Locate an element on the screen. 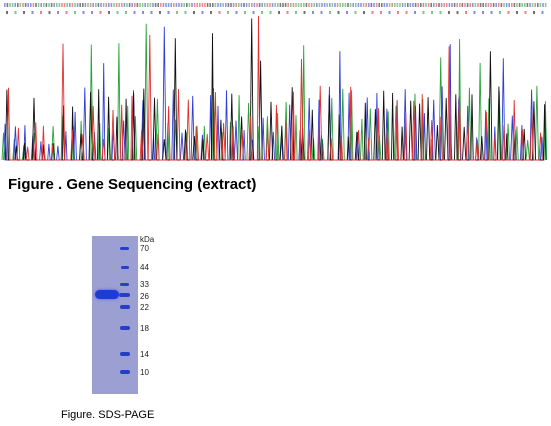  sds-page-figure-caption: Figure. SDS-PAGE is located at coordinates (108, 415).